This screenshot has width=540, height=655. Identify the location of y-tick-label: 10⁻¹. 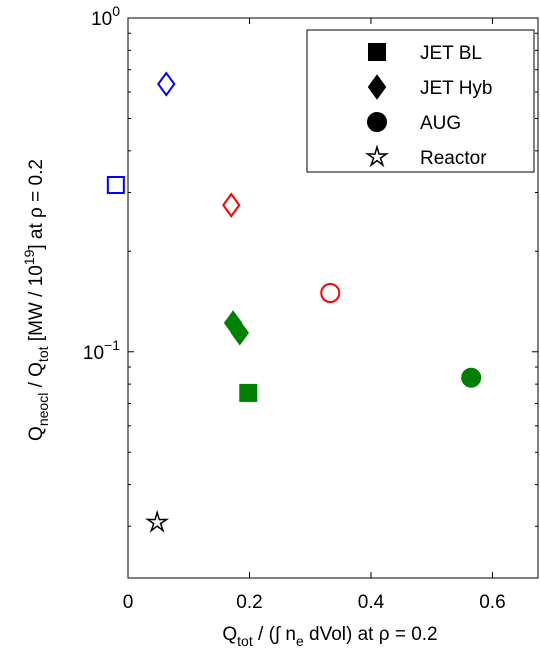
(101, 350).